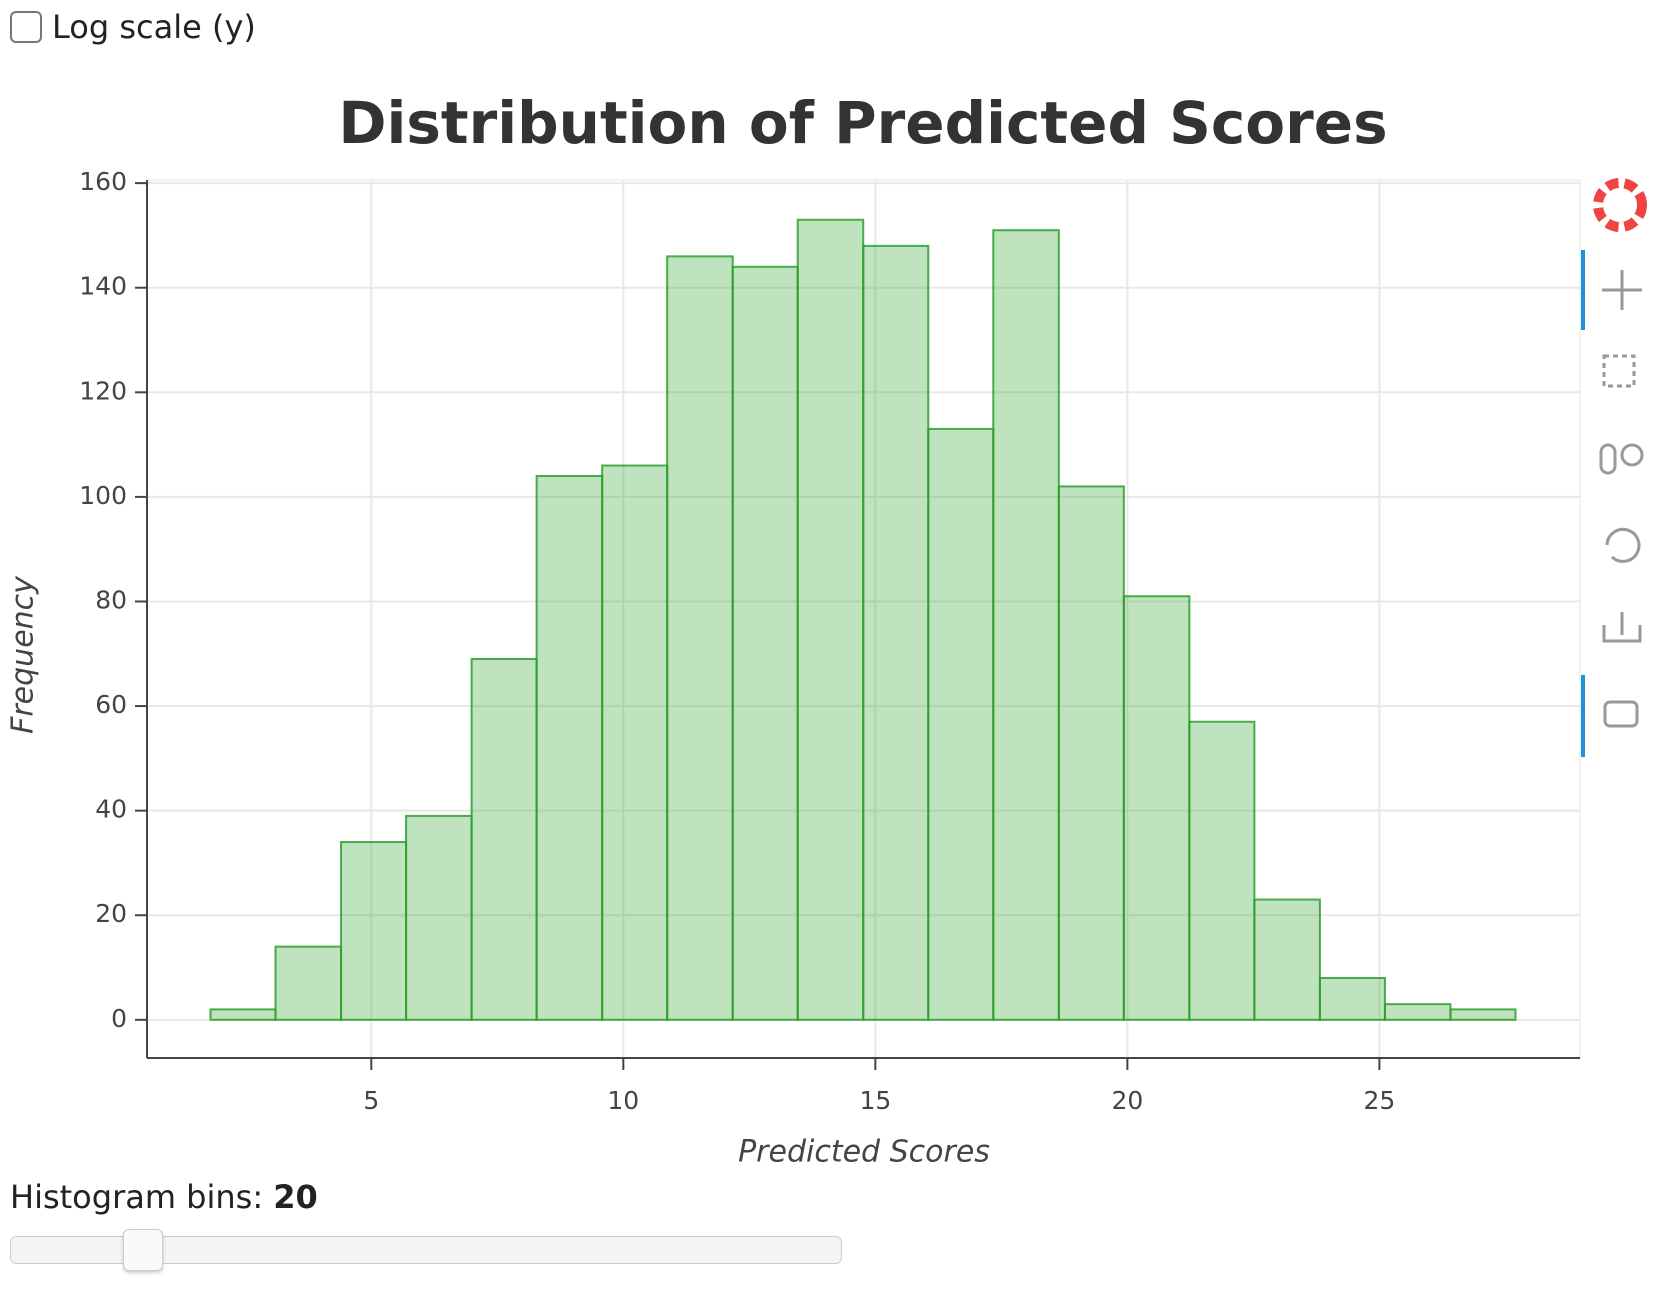 The height and width of the screenshot is (1292, 1666). Describe the element at coordinates (1621, 459) in the screenshot. I see `wheel-zoom-tool` at that location.